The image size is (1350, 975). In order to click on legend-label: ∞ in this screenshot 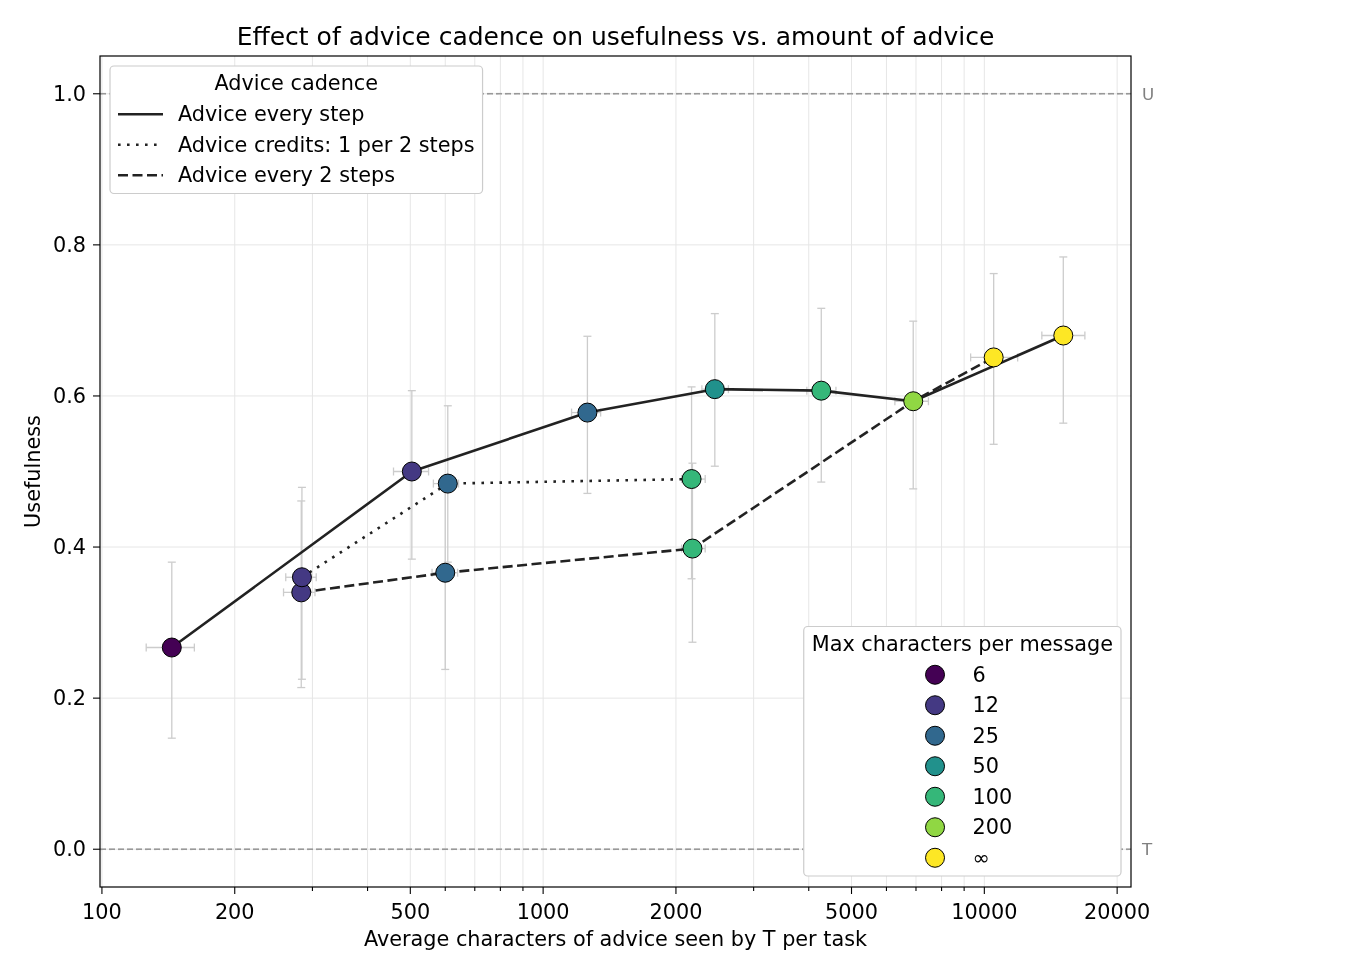, I will do `click(981, 857)`.